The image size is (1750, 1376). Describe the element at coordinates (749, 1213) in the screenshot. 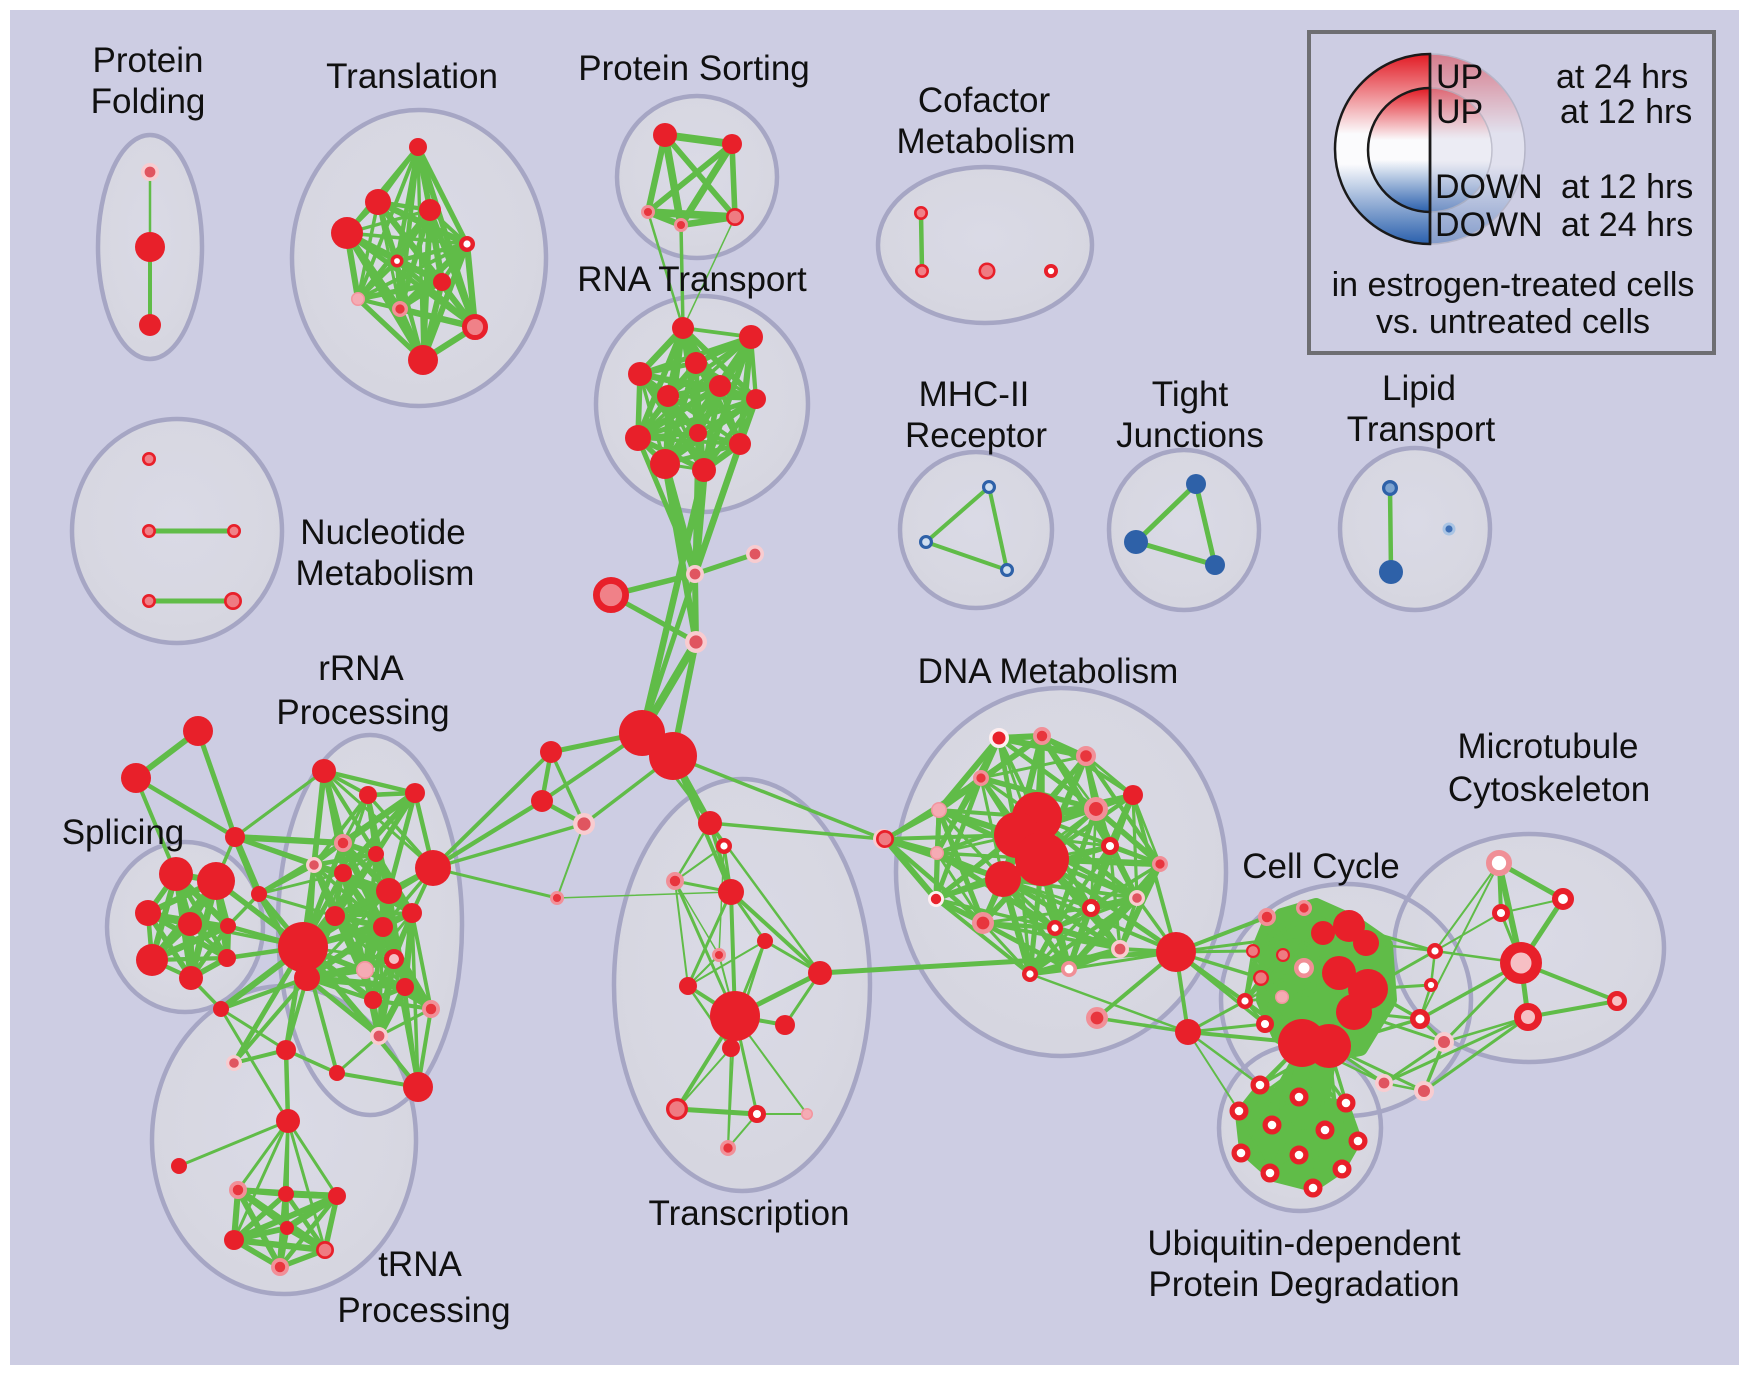

I see `svg-text: Transcription` at that location.